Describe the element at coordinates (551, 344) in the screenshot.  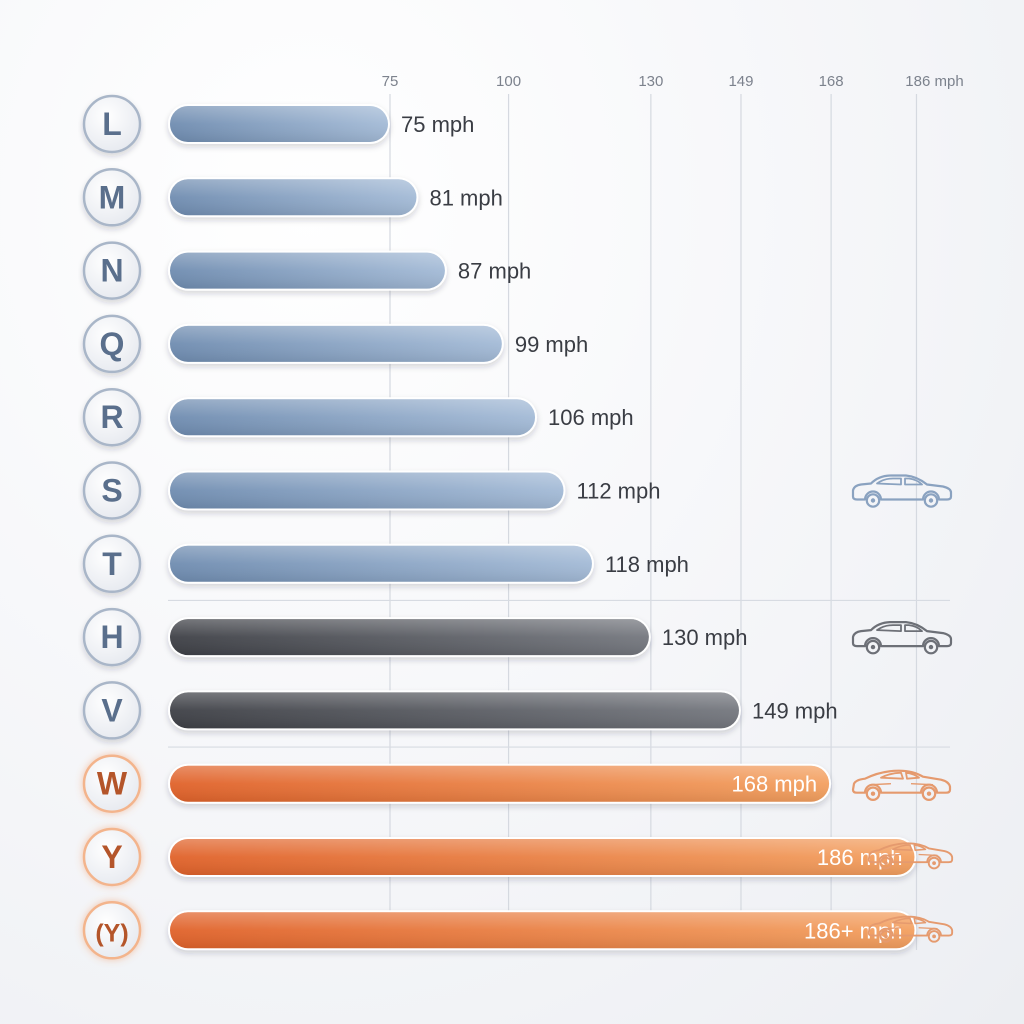
I see `value-label: 99 mph` at that location.